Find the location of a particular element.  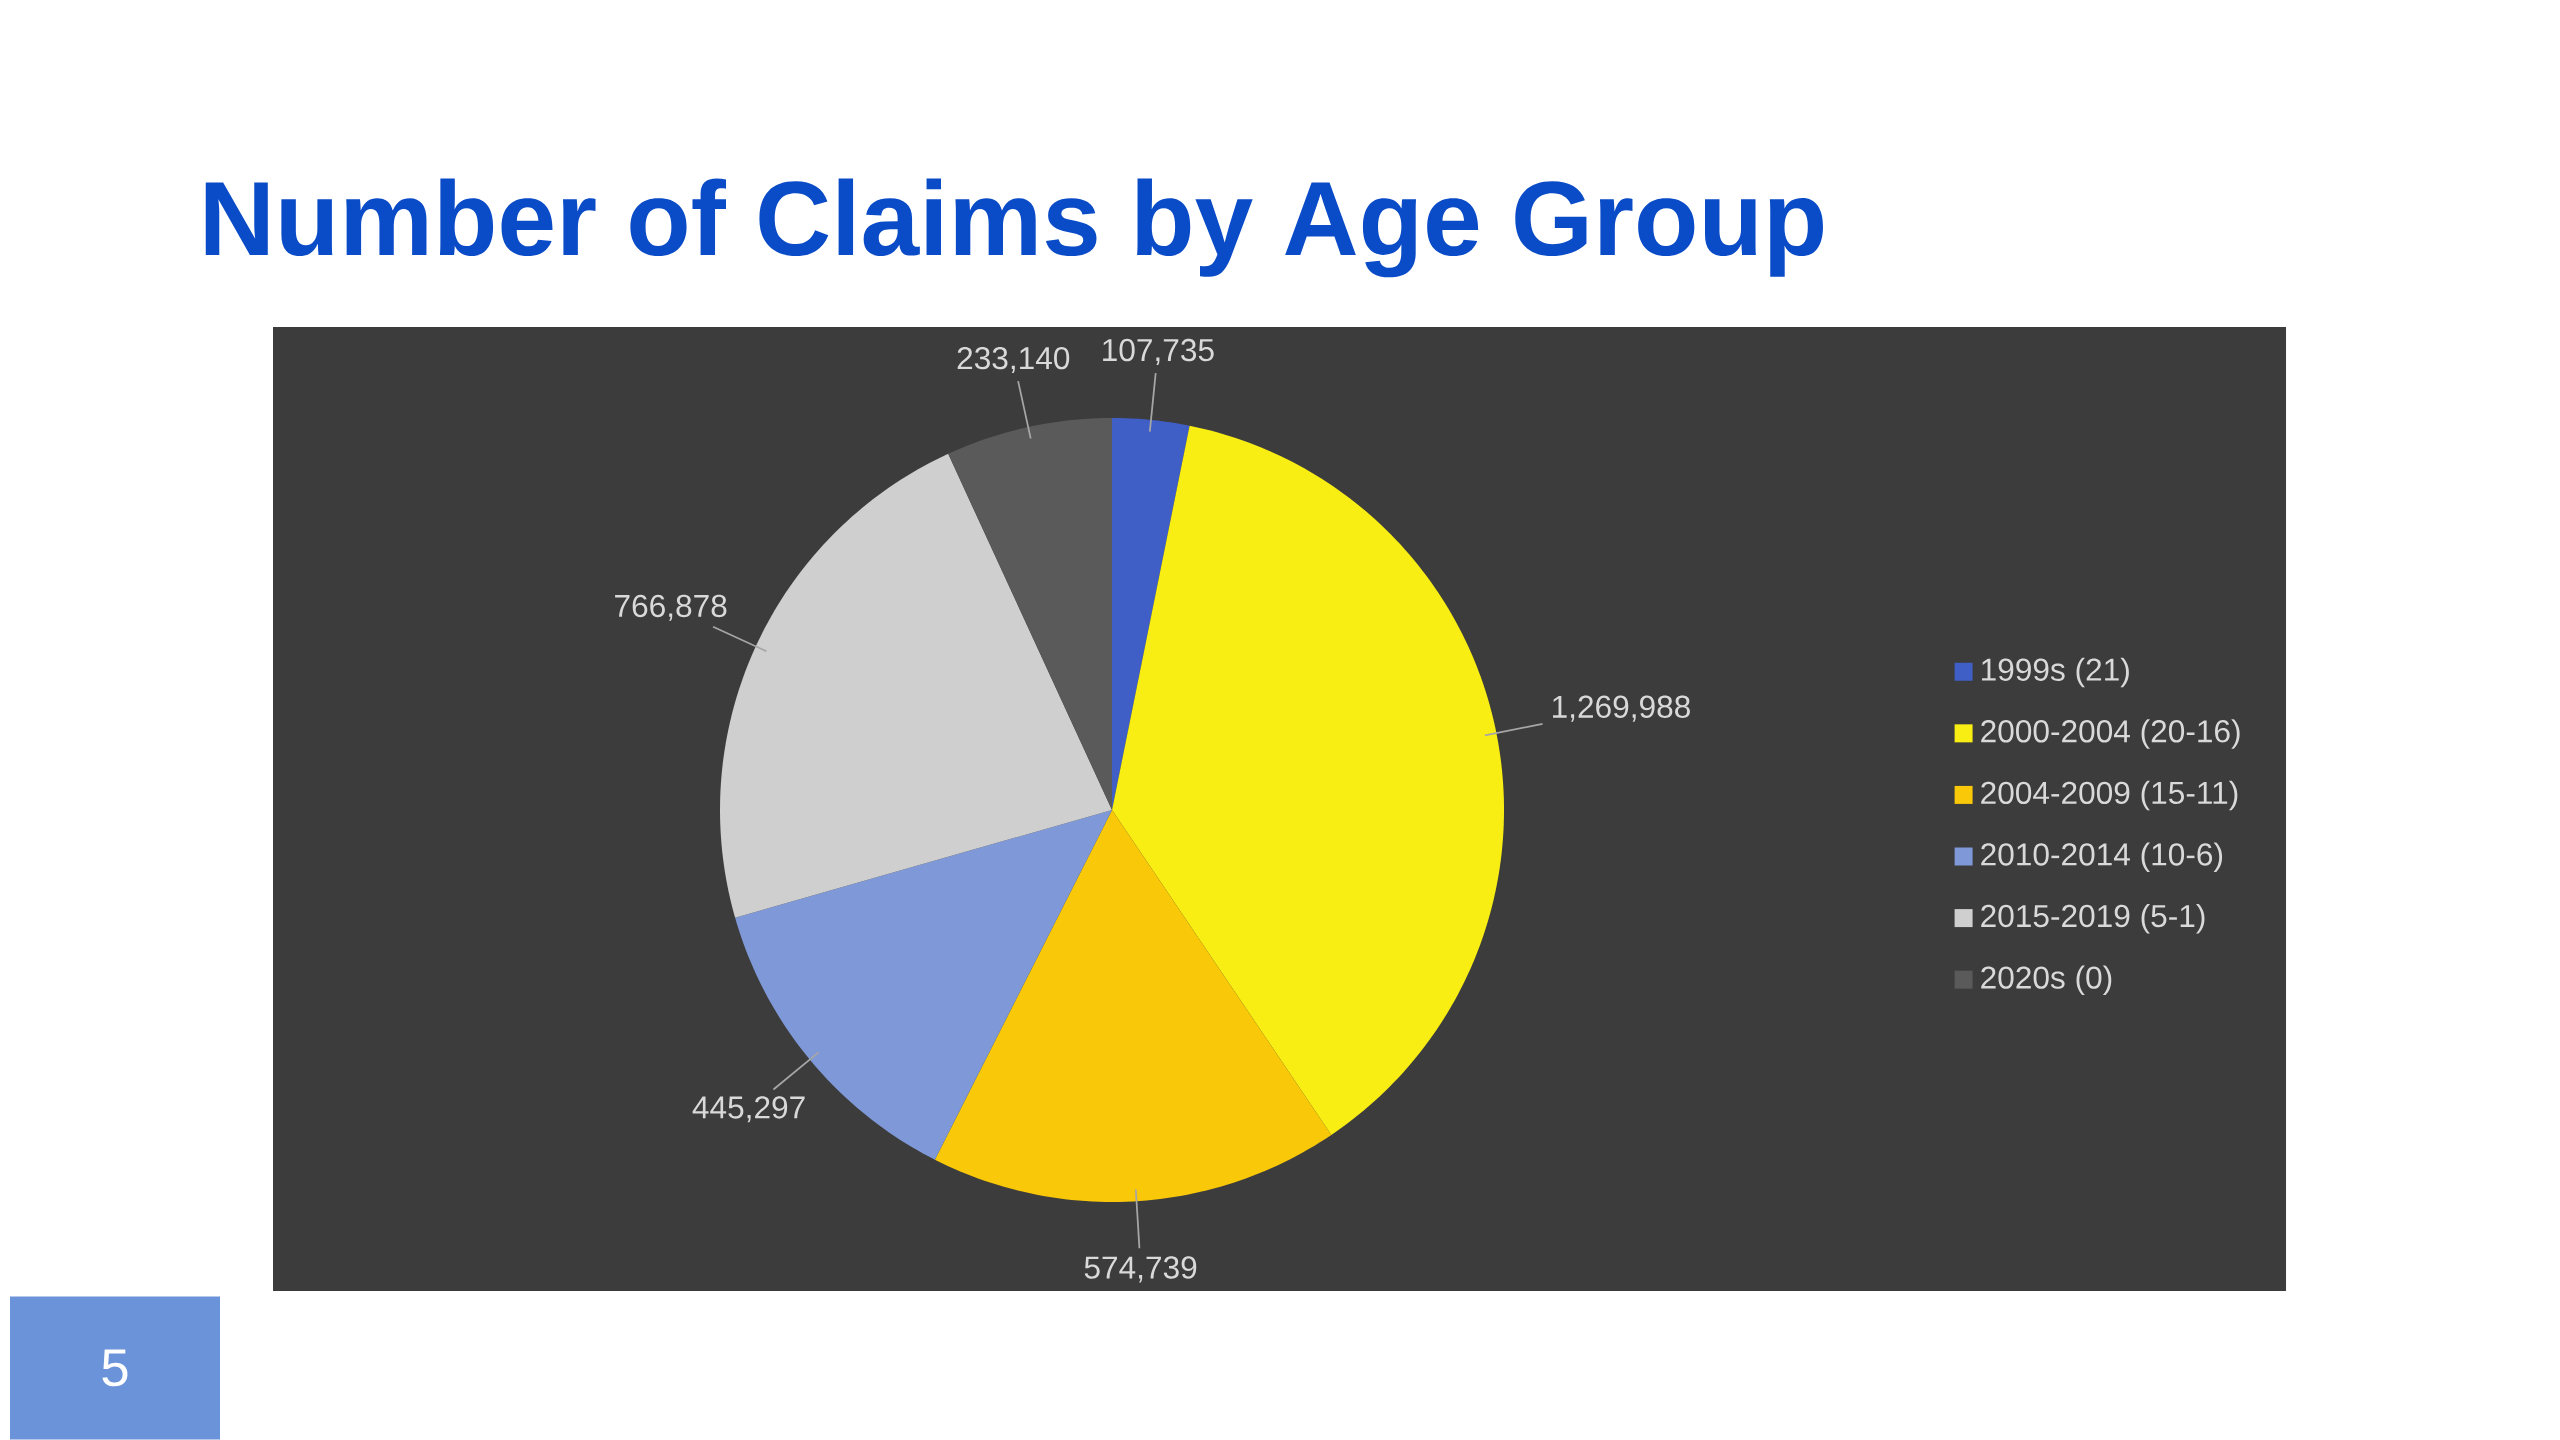

data-label: 766,878 is located at coordinates (671, 607).